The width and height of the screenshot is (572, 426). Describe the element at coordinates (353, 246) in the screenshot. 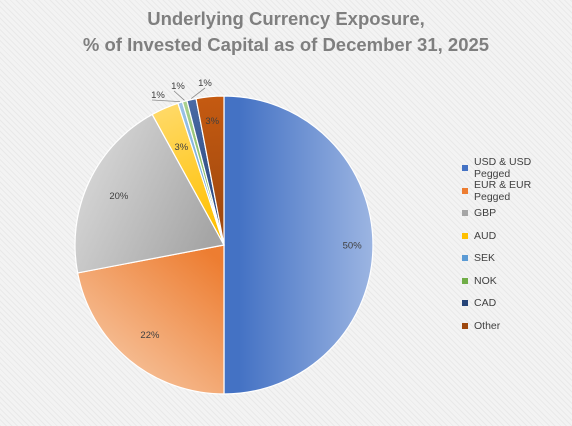

I see `data-label-usd-usd-pegged: 50%` at that location.